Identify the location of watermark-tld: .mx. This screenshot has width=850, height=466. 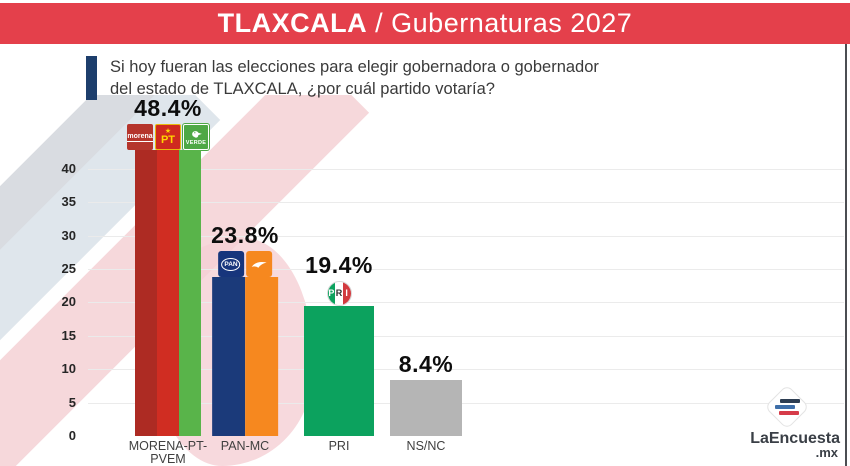
(826, 452).